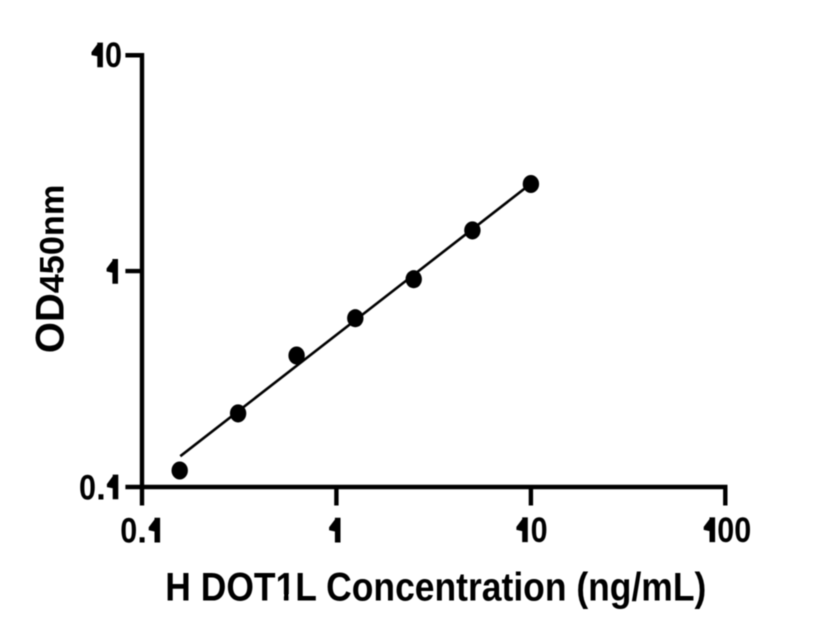 This screenshot has height=640, width=816. Describe the element at coordinates (435, 587) in the screenshot. I see `svg-text: H DOT1L Concentration (ng/mL)` at that location.